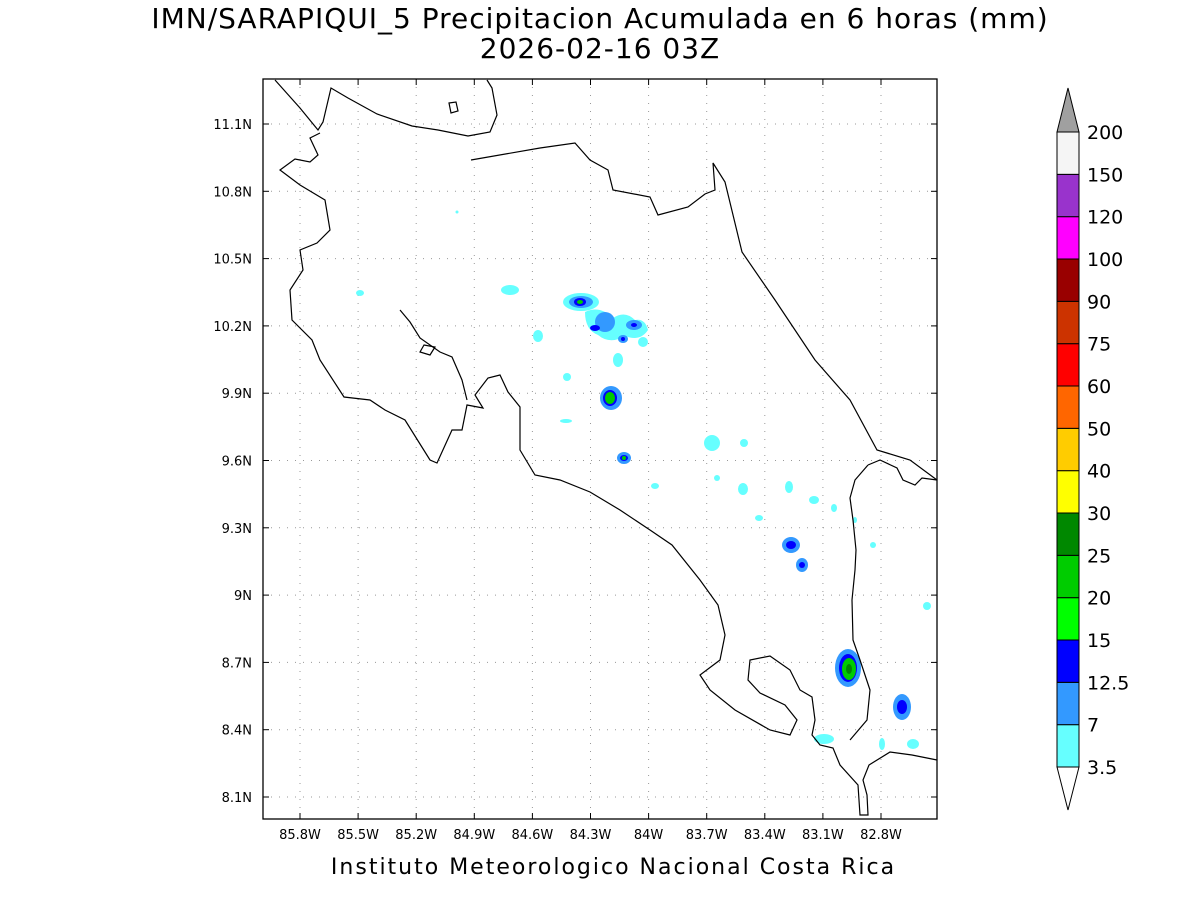 This screenshot has height=900, width=1200. What do you see at coordinates (1099, 302) in the screenshot?
I see `colorbar-label: 90` at bounding box center [1099, 302].